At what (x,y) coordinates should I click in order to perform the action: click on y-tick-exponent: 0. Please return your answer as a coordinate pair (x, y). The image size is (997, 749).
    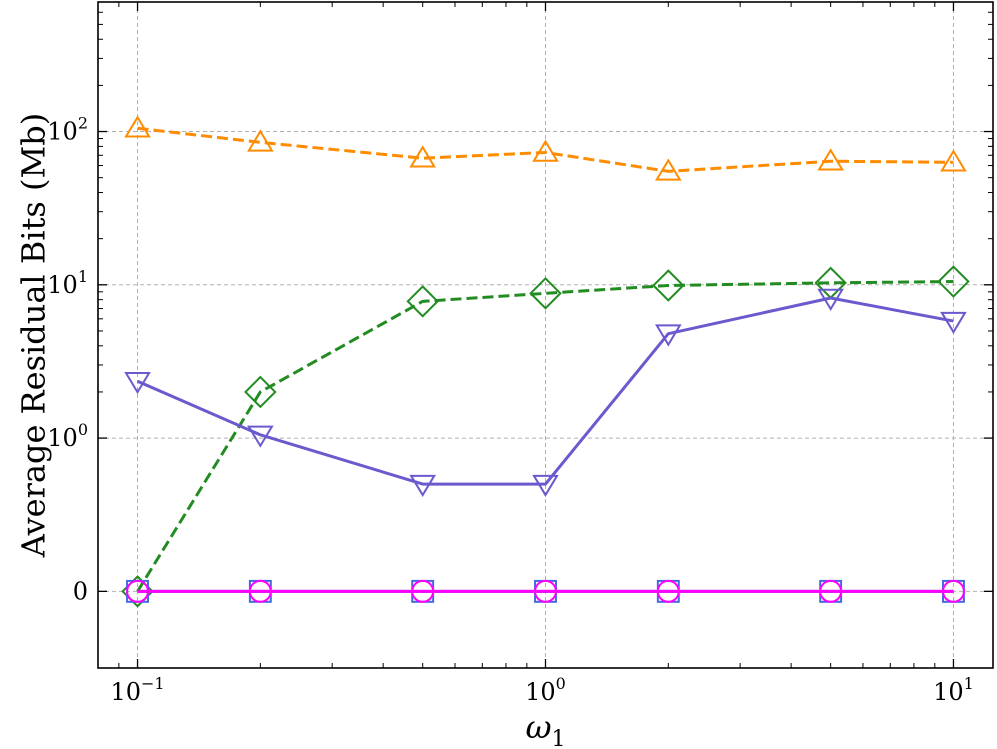
    Looking at the image, I should click on (83, 429).